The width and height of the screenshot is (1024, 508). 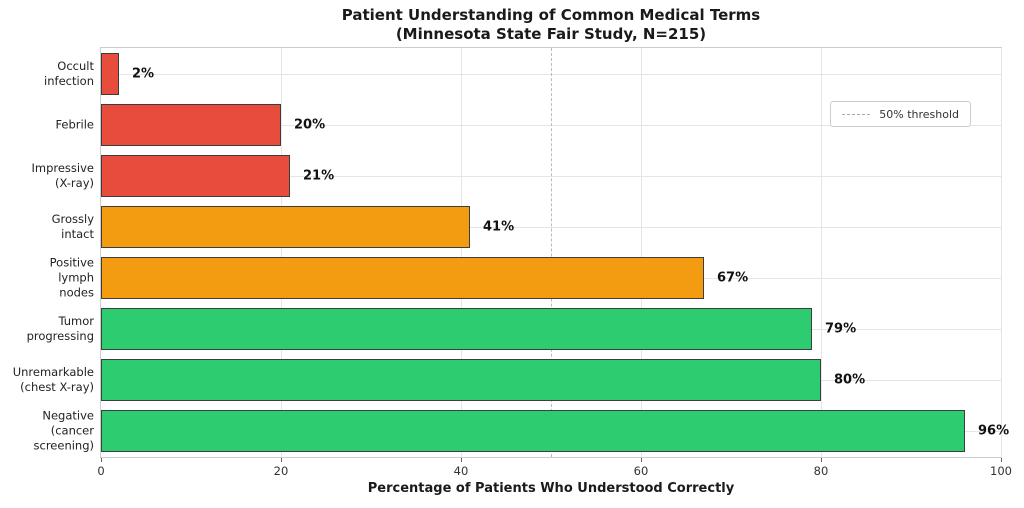 I want to click on threshold-line, so click(x=551, y=252).